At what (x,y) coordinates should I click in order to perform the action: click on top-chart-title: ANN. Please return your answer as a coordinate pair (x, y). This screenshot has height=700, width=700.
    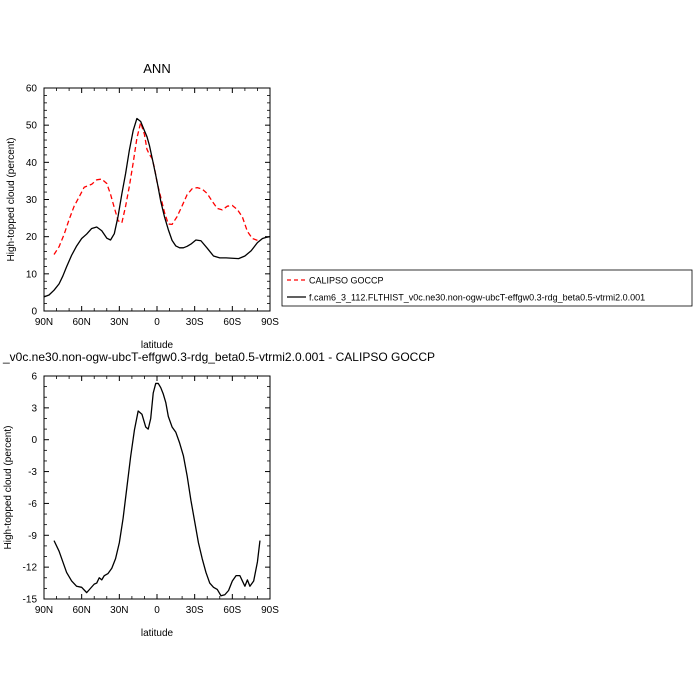
    Looking at the image, I should click on (156, 68).